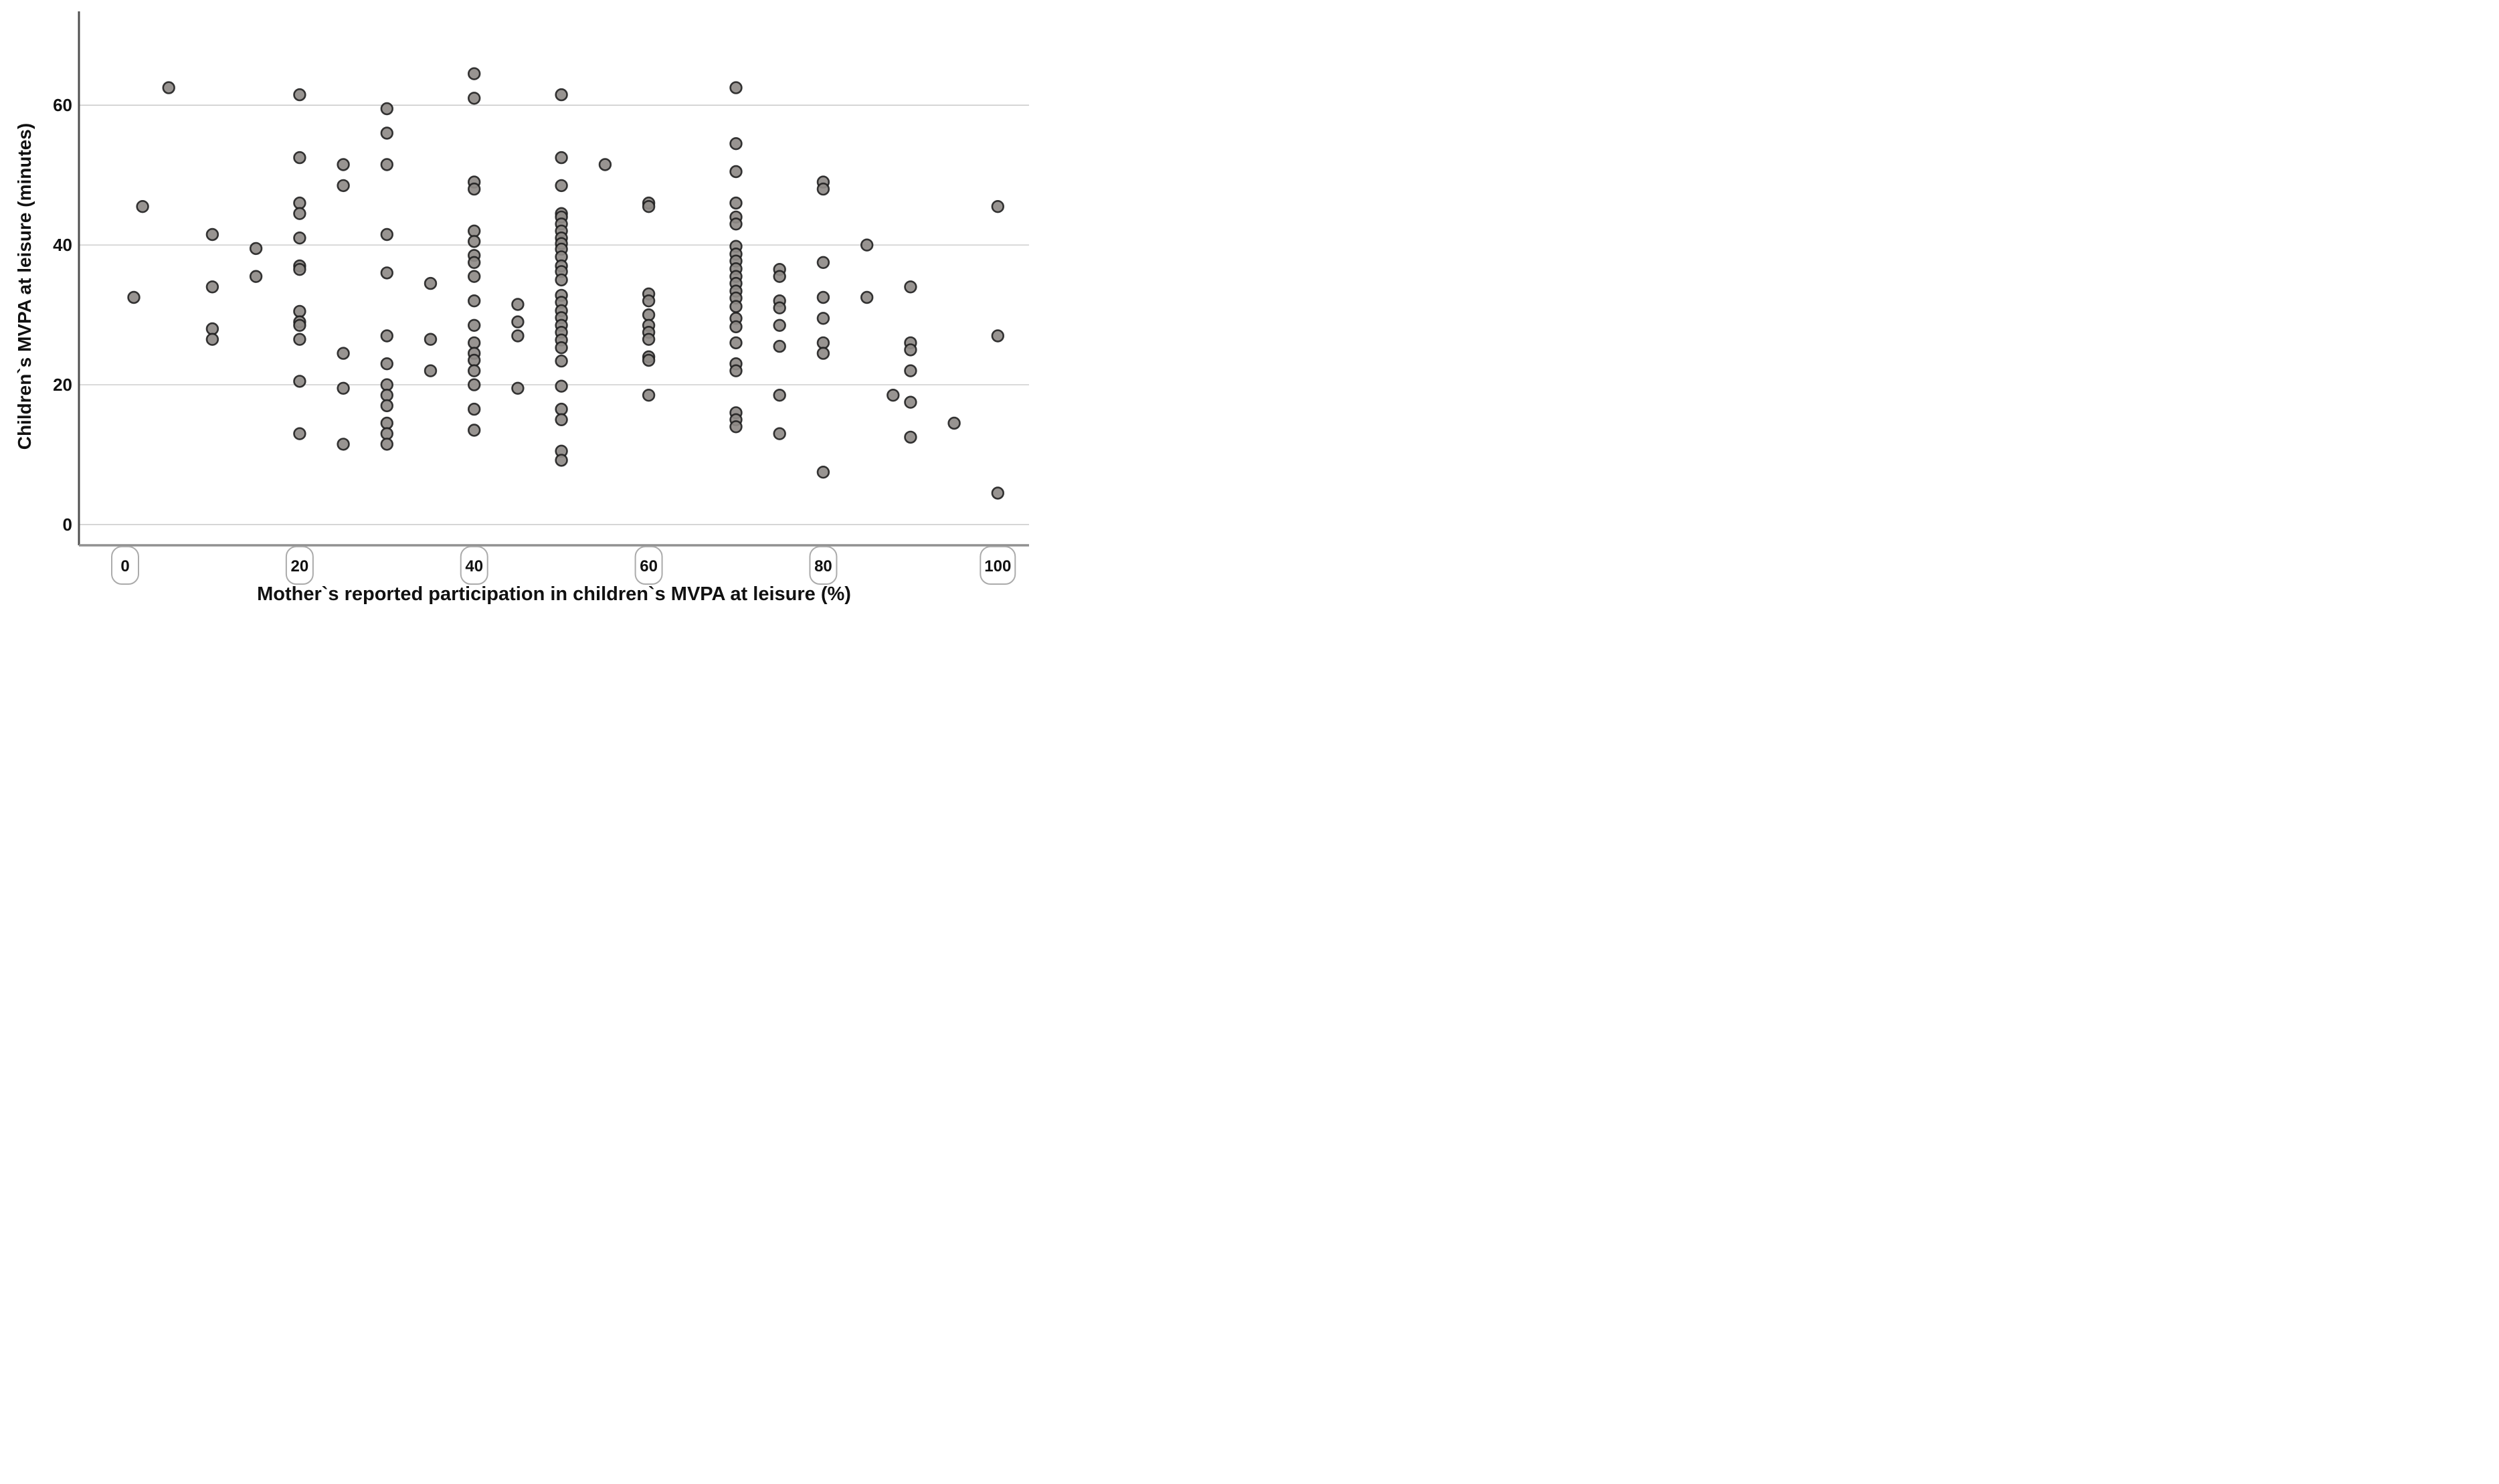 The height and width of the screenshot is (1484, 2499). I want to click on x-tick-label-100: 100, so click(997, 566).